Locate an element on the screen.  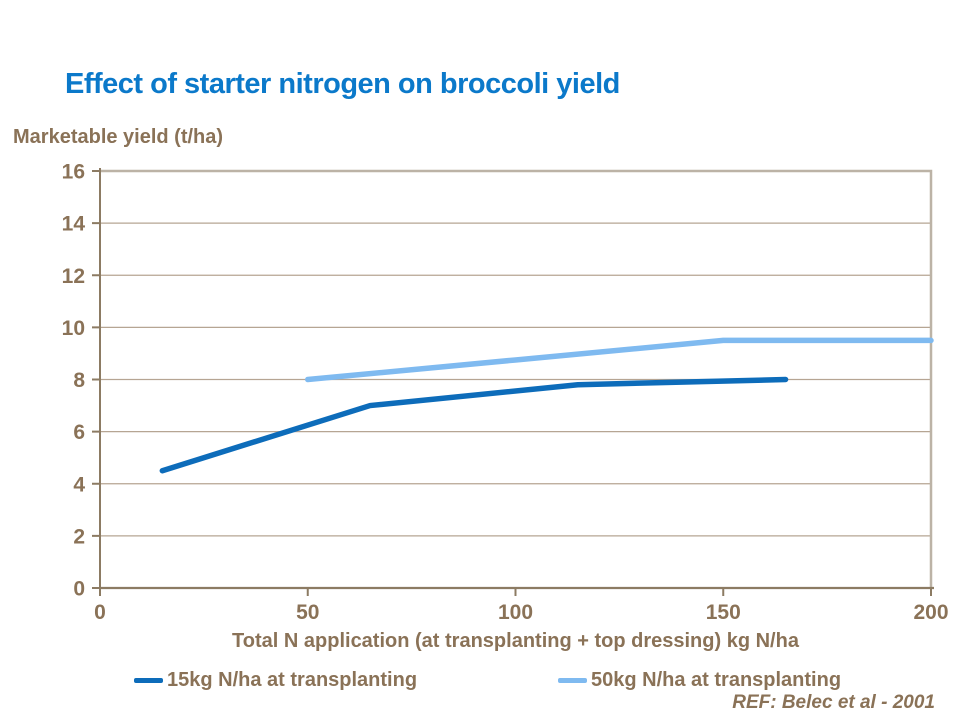
y-tick-label: 10 is located at coordinates (73, 328).